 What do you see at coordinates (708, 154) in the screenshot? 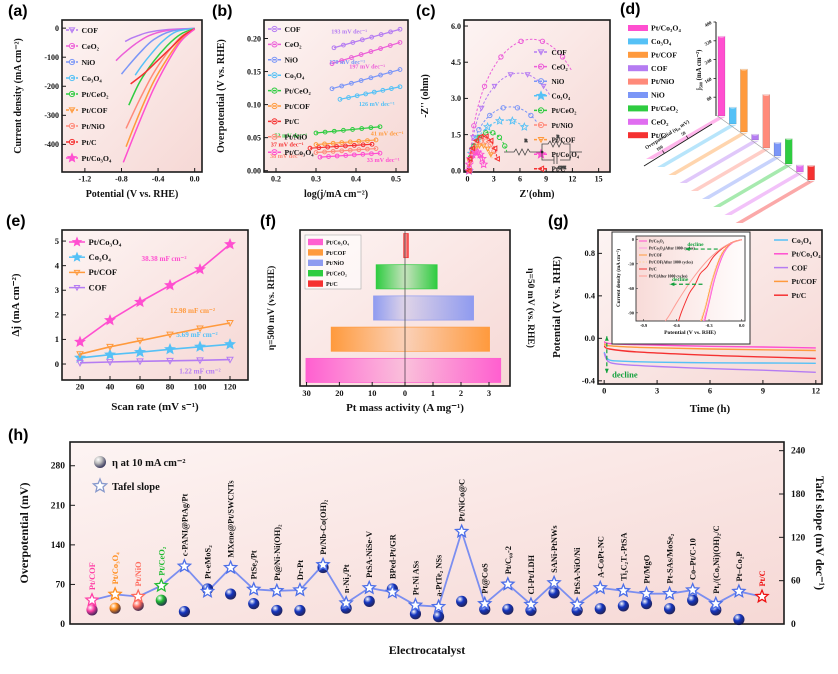
I see `ribbon-Pt/COF` at bounding box center [708, 154].